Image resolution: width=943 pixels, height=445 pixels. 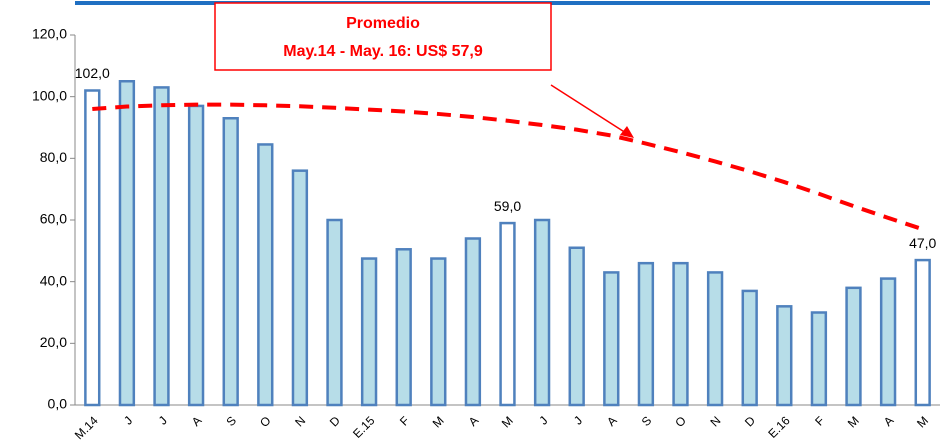 I want to click on value-label: 47,0, so click(x=922, y=243).